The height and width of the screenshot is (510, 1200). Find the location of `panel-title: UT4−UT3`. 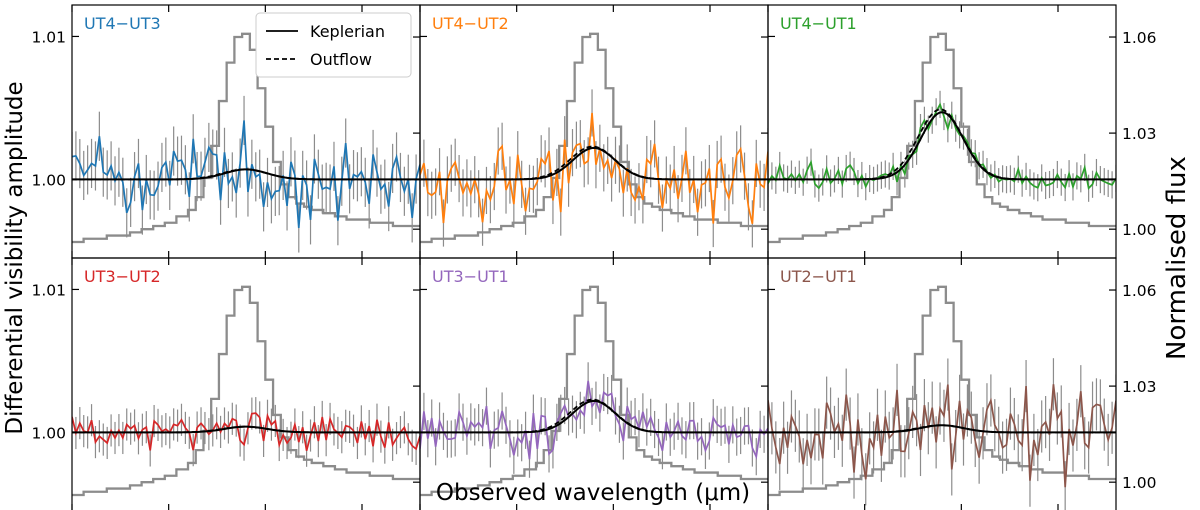

panel-title: UT4−UT3 is located at coordinates (122, 23).